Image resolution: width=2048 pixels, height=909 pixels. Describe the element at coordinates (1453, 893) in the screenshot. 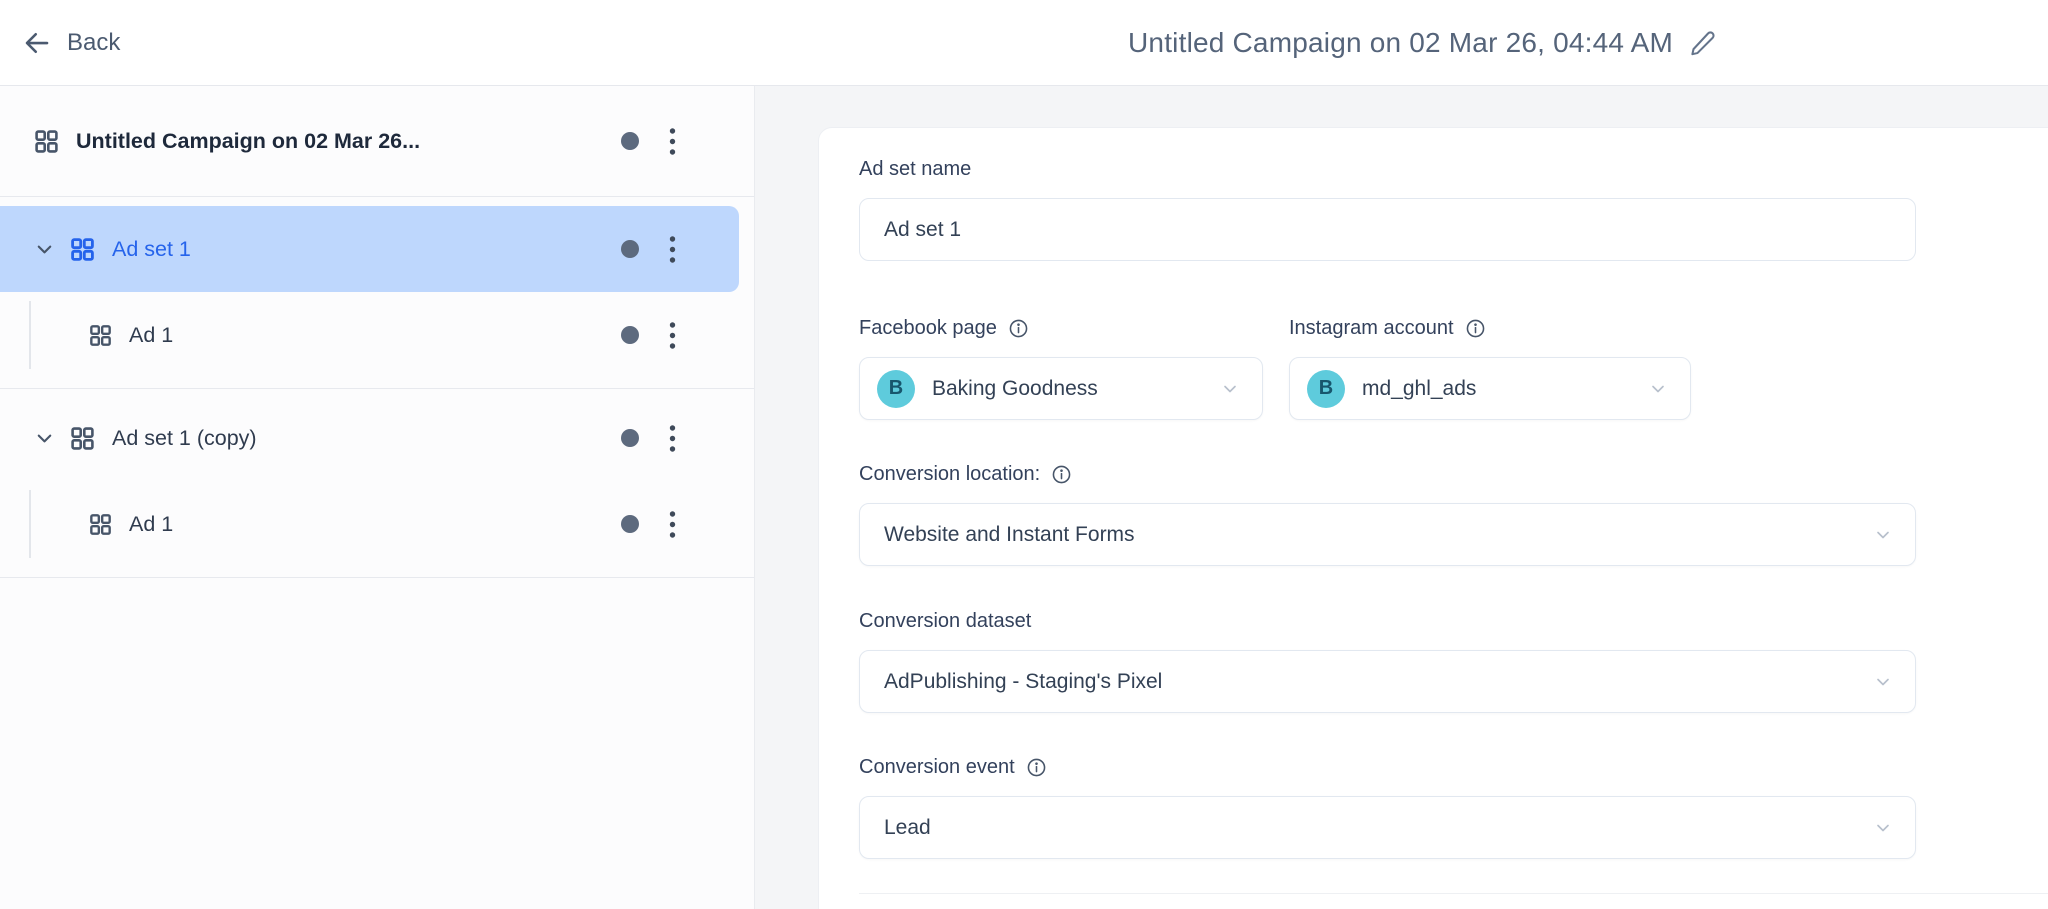

I see `section-divider` at that location.